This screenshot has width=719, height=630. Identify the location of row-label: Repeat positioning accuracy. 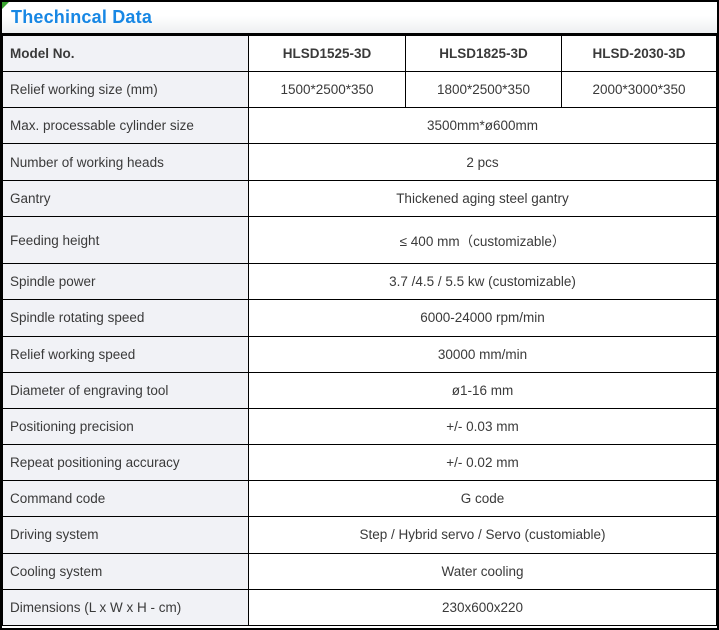
(125, 463).